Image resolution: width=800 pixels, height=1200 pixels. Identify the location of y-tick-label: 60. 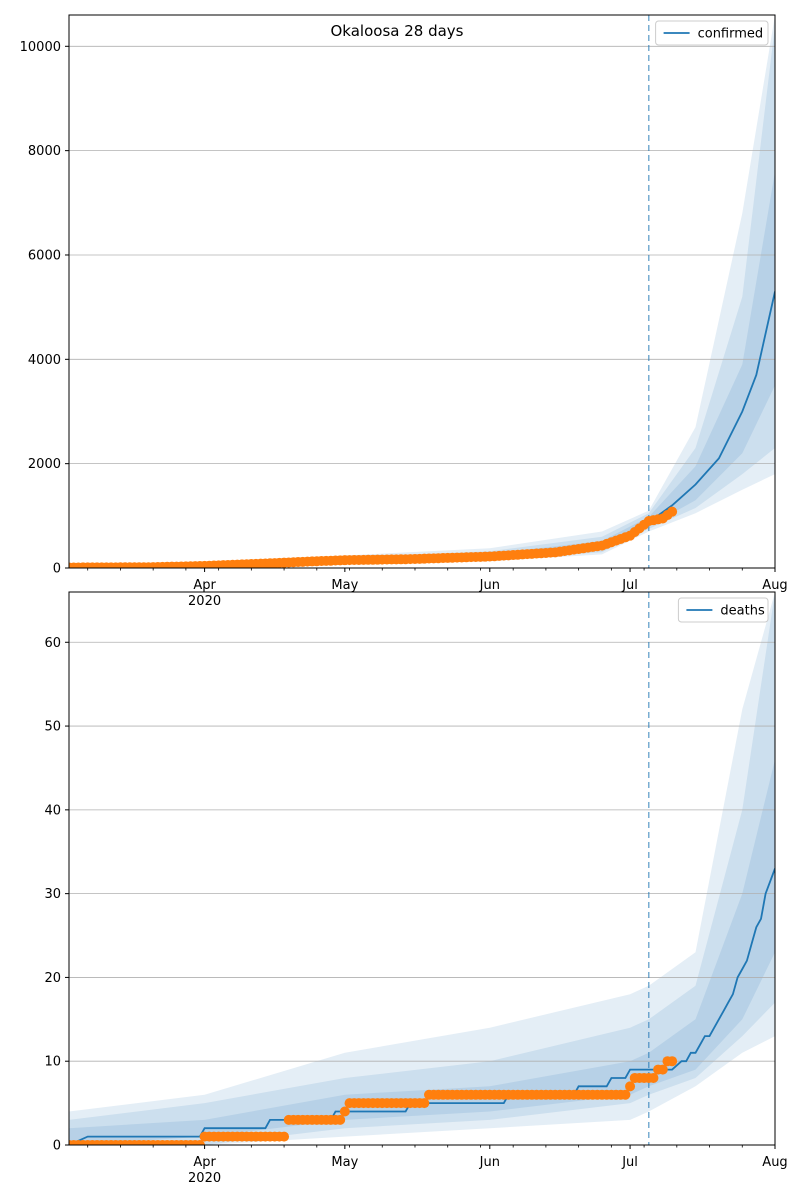
(52, 643).